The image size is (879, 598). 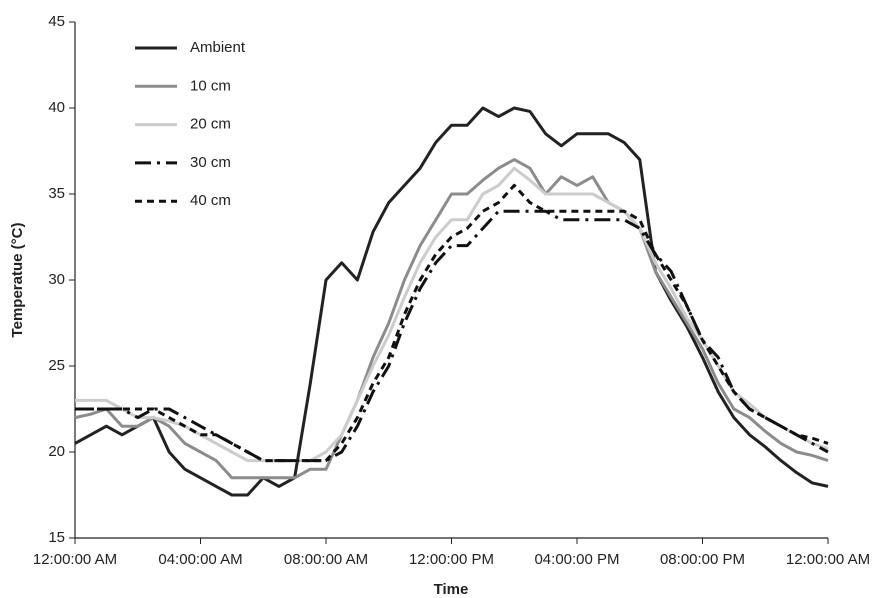 What do you see at coordinates (576, 559) in the screenshot?
I see `x-tick-label: 04:00:00 PM` at bounding box center [576, 559].